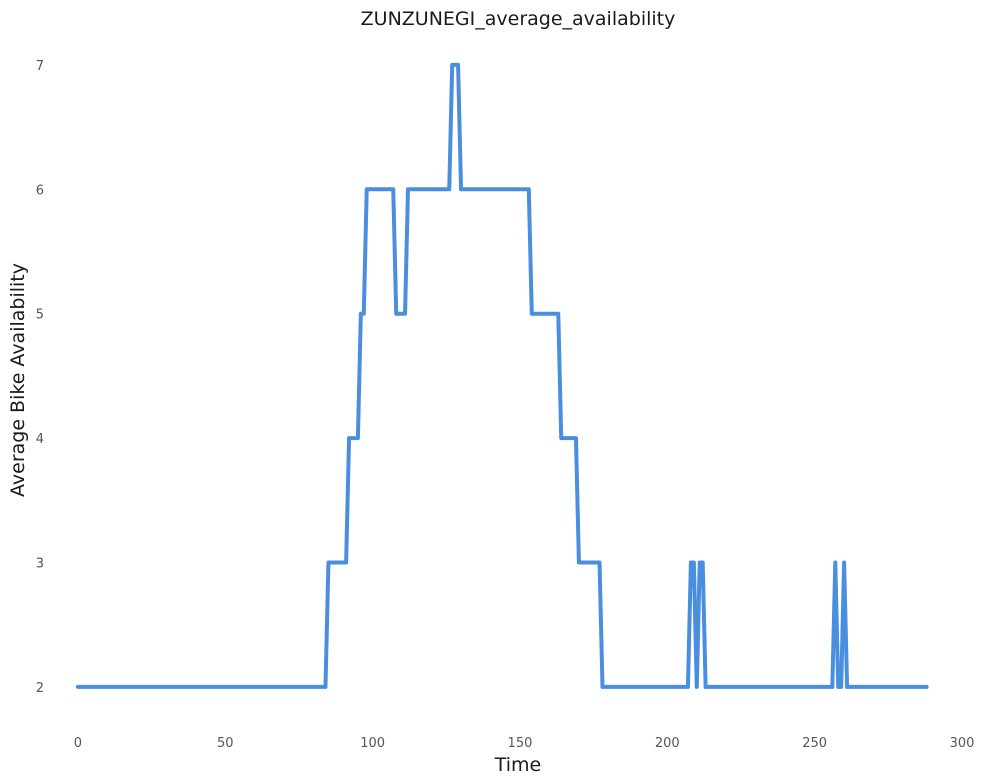  I want to click on y-tick-label: 5, so click(40, 315).